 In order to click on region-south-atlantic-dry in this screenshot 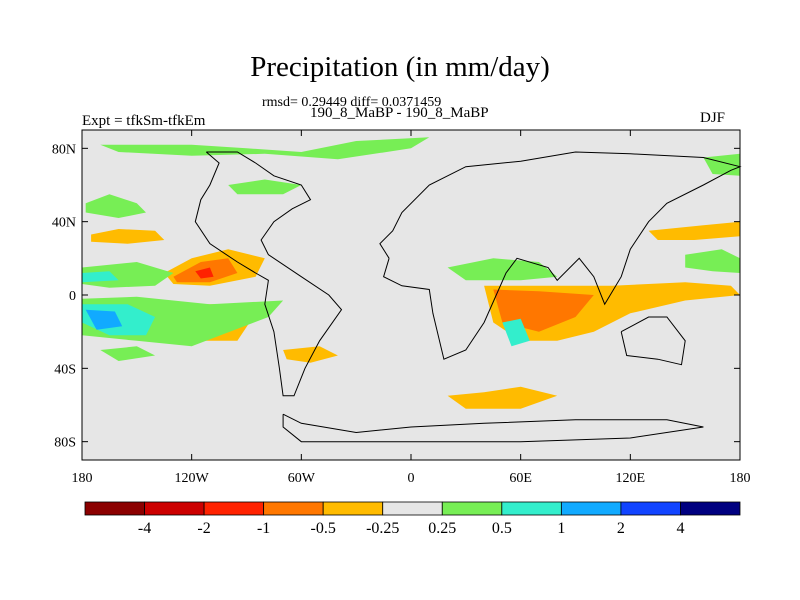, I will do `click(310, 354)`.